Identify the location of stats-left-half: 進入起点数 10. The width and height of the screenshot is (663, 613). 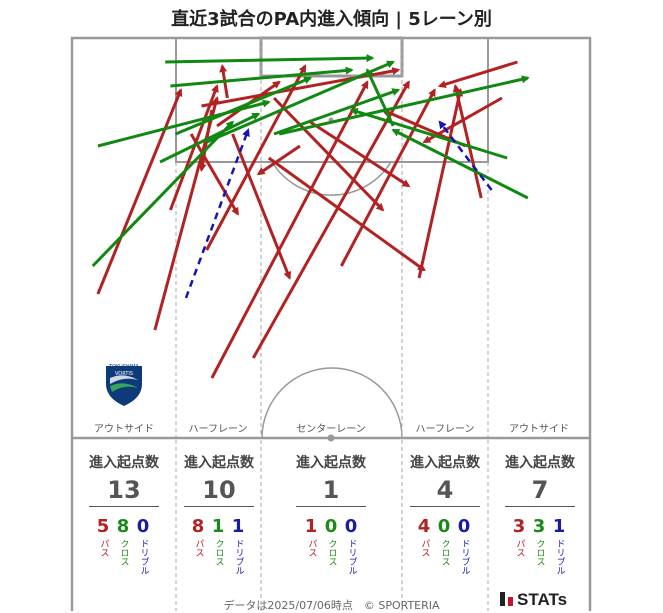
(219, 479).